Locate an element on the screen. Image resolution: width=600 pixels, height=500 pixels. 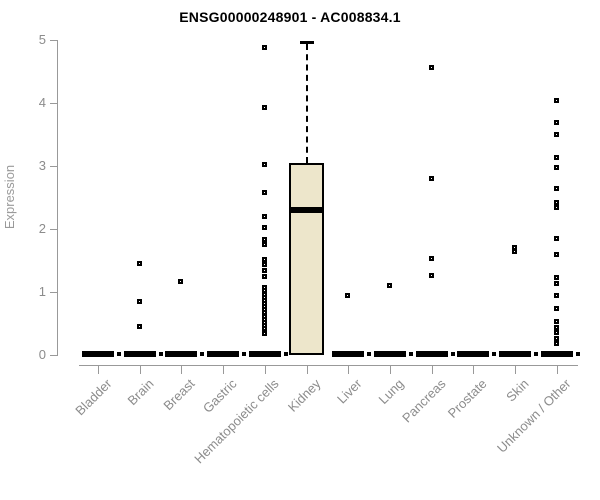
chart-title: ENSG00000248901 - AC008834.1 is located at coordinates (290, 17).